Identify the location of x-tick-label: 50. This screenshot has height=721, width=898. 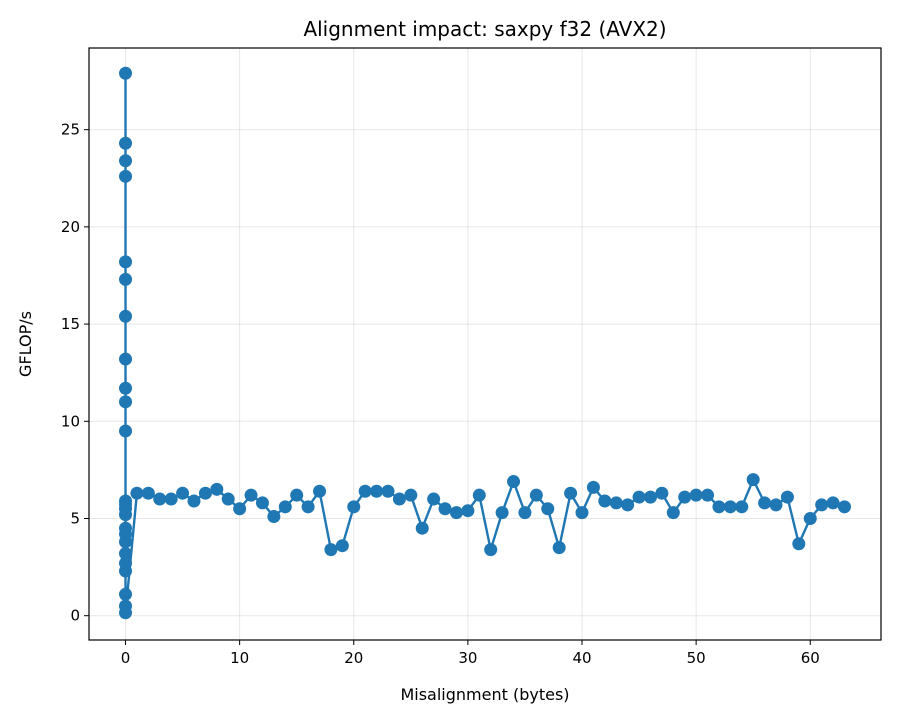
(696, 658).